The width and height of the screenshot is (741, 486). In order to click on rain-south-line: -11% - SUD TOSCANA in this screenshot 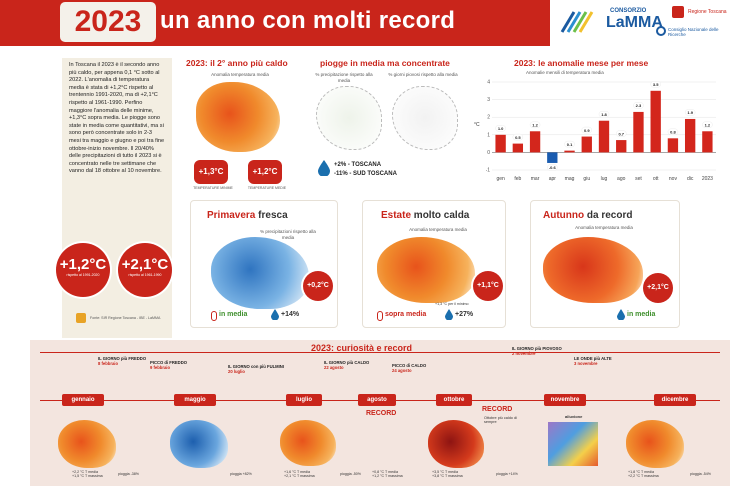, I will do `click(365, 174)`.